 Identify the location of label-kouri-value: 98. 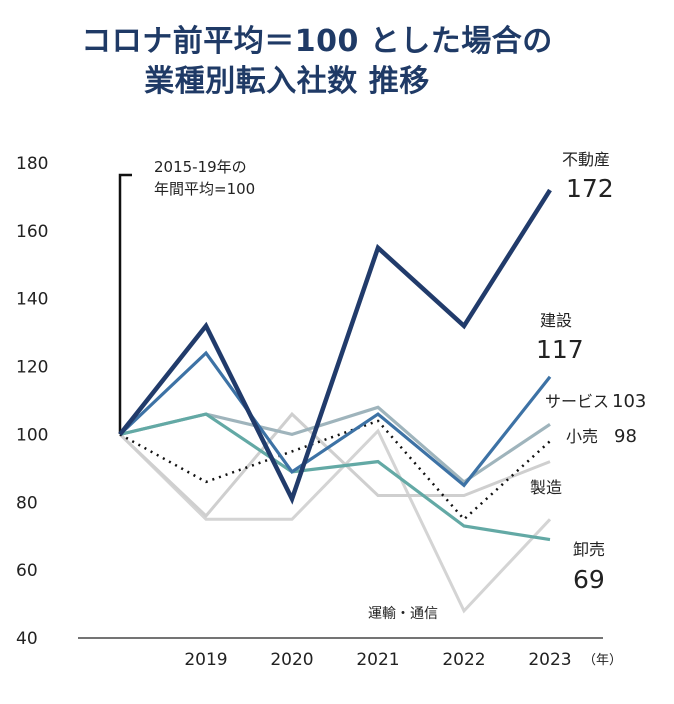
(625, 436).